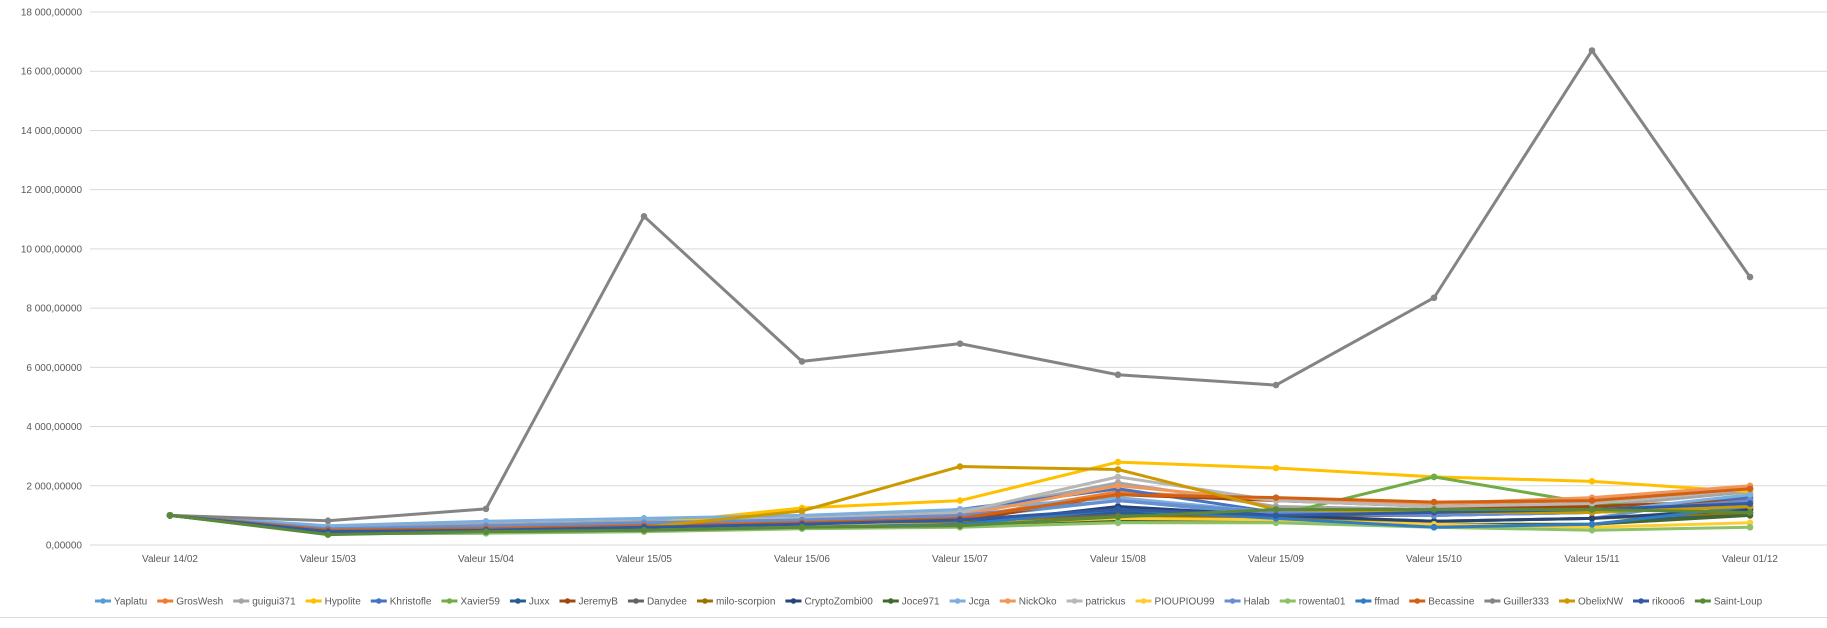 The height and width of the screenshot is (628, 1827). What do you see at coordinates (745, 602) in the screenshot?
I see `legend-label: milo-scorpion` at bounding box center [745, 602].